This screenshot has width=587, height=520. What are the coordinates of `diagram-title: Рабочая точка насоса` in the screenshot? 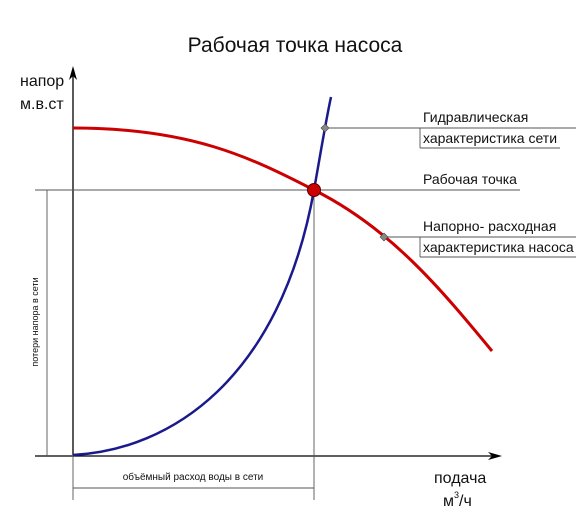 It's located at (295, 45).